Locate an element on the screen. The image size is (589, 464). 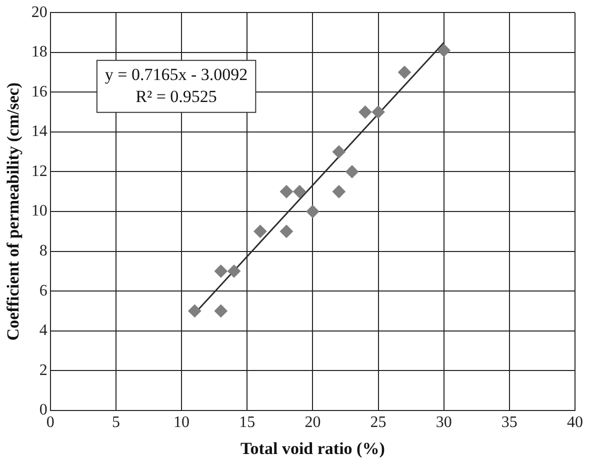
x-axis-title: Total void ratio (%) is located at coordinates (312, 448).